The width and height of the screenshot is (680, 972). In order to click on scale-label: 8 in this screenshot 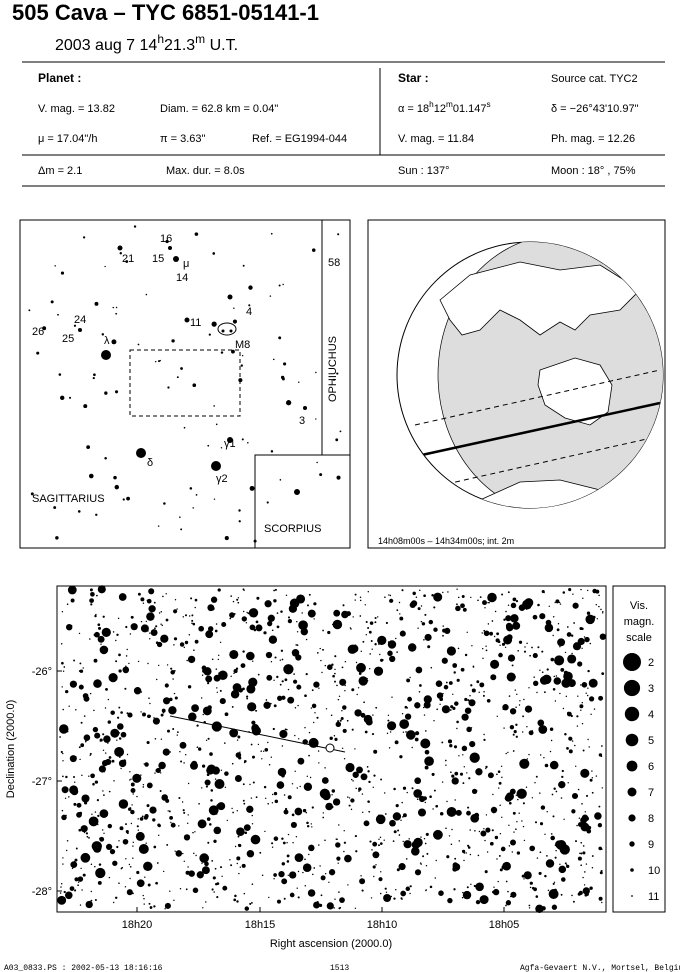, I will do `click(651, 819)`.